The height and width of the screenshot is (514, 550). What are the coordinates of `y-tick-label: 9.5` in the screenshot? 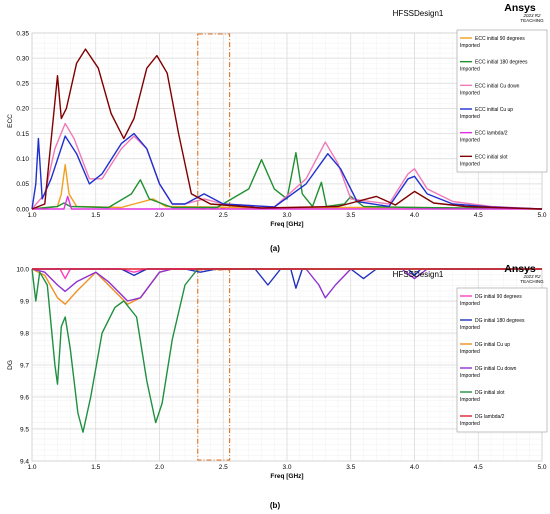 It's located at (24, 429).